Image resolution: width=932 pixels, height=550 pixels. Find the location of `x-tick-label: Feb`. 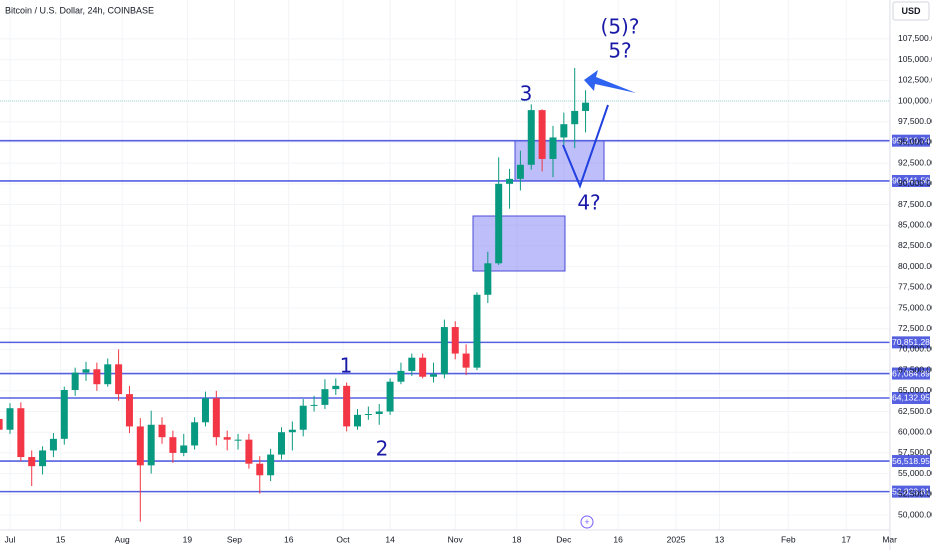

x-tick-label: Feb is located at coordinates (788, 539).